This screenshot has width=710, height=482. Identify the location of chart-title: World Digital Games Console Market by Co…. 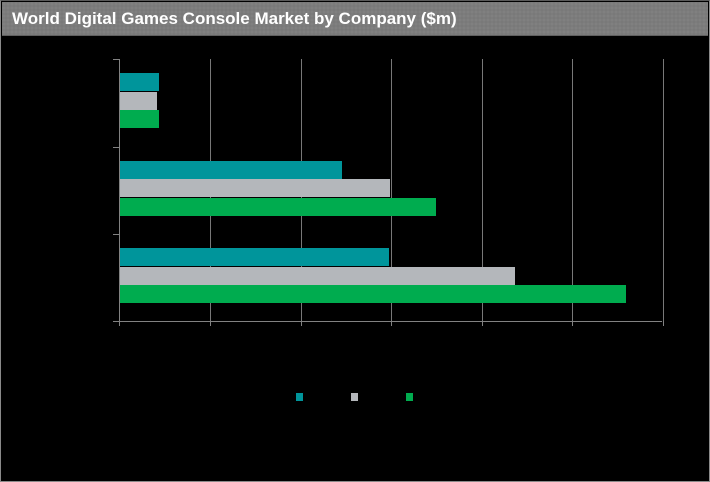
(234, 18).